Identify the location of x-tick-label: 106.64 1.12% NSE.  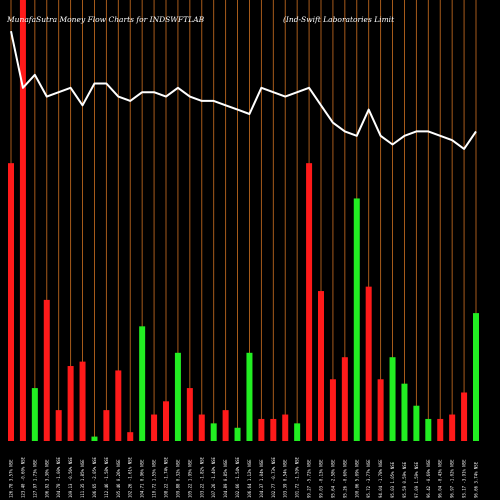
(249, 478).